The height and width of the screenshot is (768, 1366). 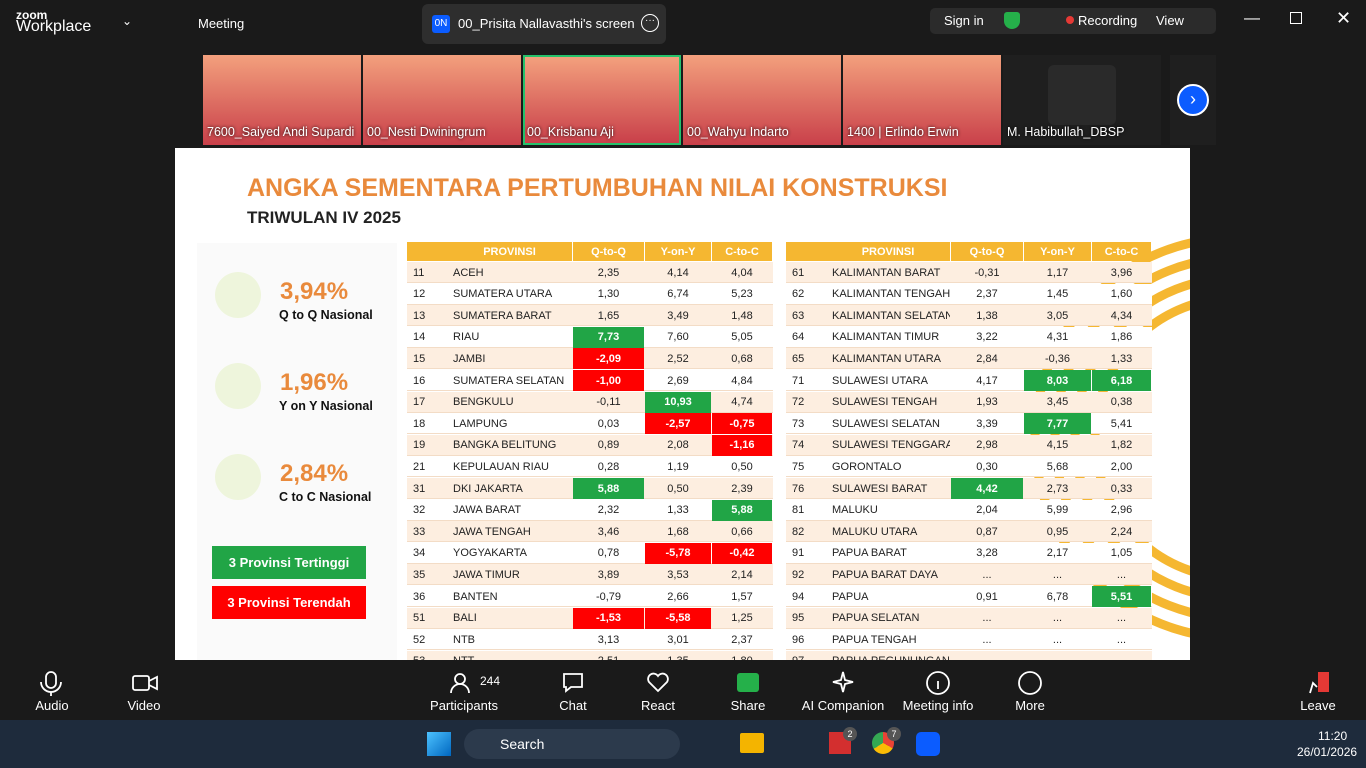 What do you see at coordinates (1296, 18) in the screenshot?
I see `maximize` at bounding box center [1296, 18].